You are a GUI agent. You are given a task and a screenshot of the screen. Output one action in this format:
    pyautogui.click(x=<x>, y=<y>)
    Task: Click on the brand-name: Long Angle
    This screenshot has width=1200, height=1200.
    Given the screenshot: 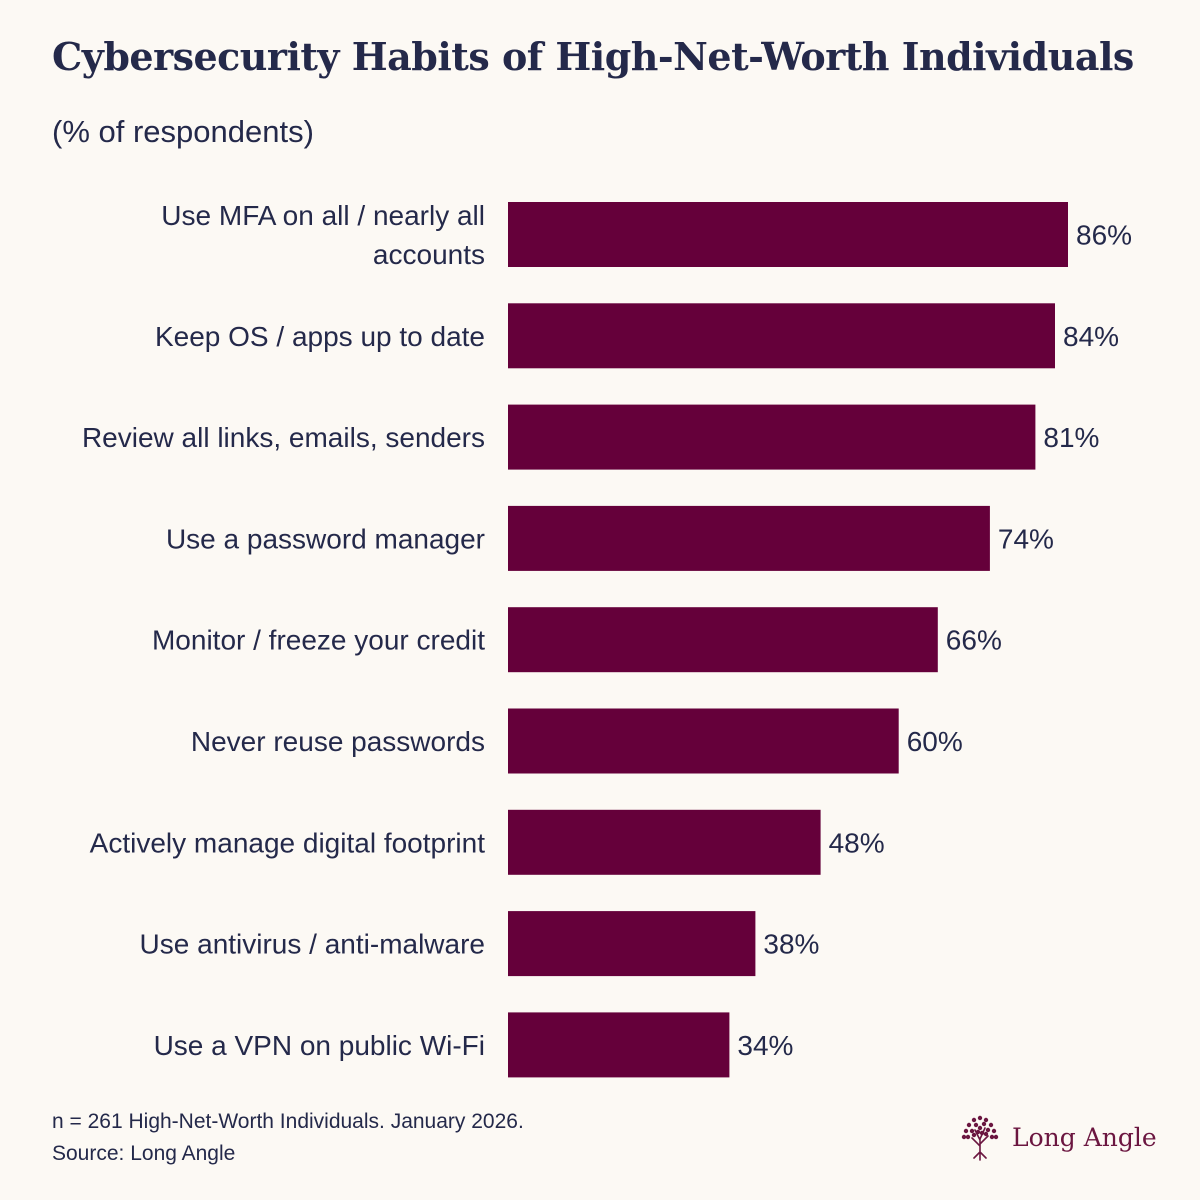 What is the action you would take?
    pyautogui.click(x=1084, y=1137)
    